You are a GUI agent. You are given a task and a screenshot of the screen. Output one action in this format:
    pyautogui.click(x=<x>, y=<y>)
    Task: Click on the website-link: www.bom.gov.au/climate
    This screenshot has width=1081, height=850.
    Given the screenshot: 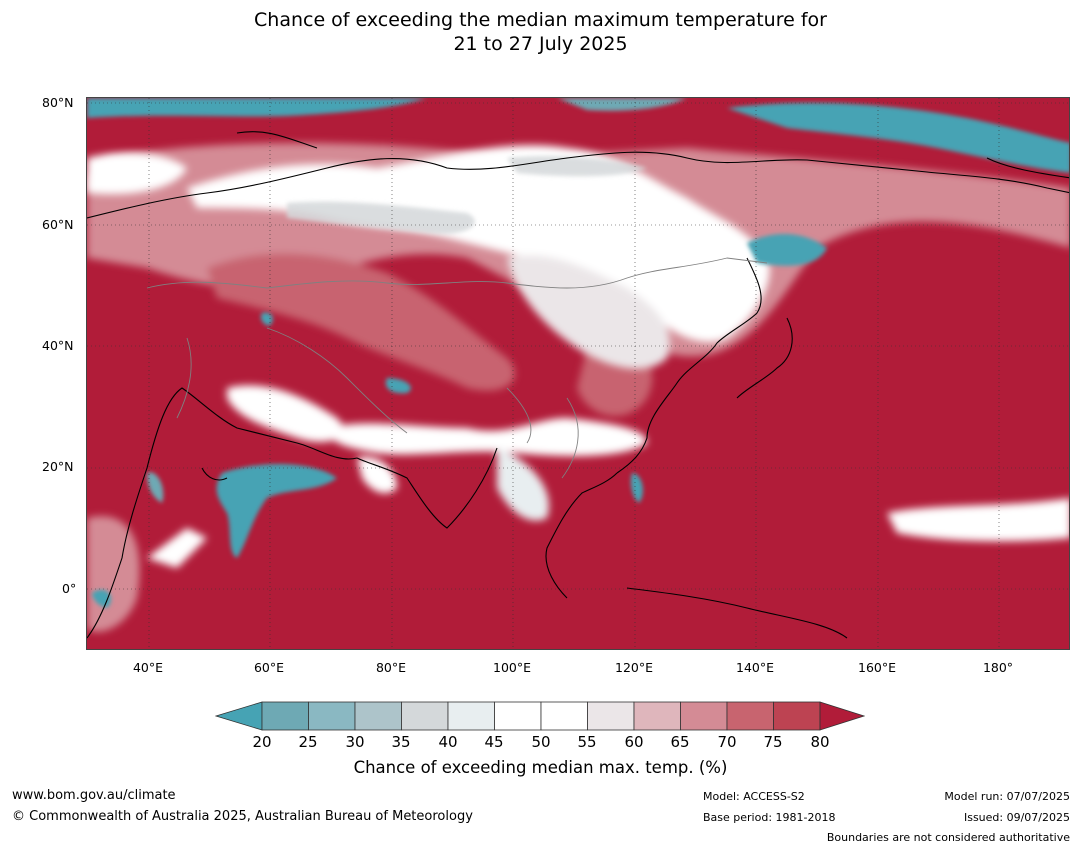 What is the action you would take?
    pyautogui.click(x=94, y=795)
    